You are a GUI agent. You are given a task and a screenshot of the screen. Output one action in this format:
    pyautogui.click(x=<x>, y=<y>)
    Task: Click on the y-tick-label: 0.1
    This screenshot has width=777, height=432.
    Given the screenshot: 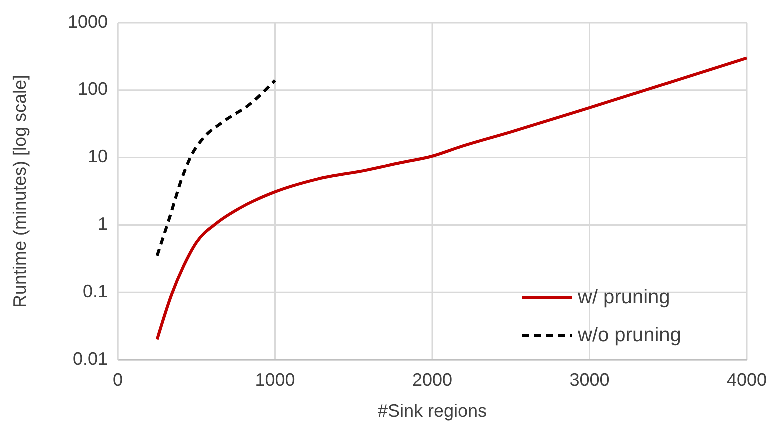 What is the action you would take?
    pyautogui.click(x=95, y=291)
    